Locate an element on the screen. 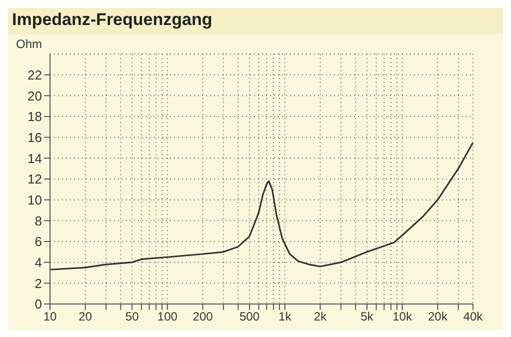  x-tick-label: 20k is located at coordinates (438, 317).